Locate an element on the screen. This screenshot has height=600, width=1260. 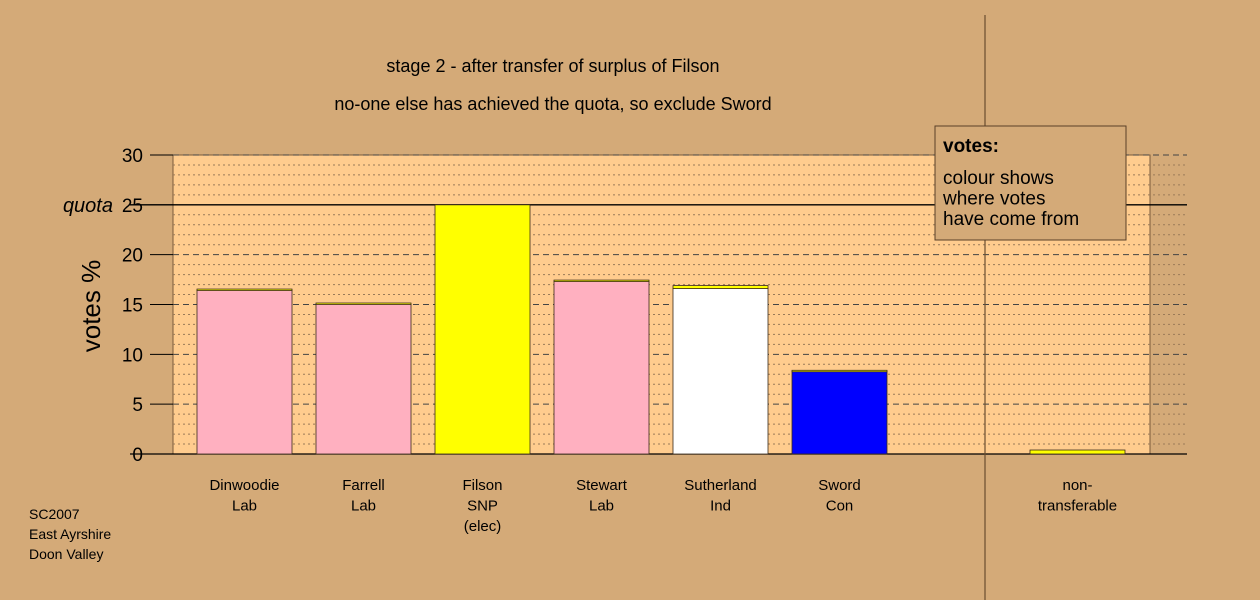
y-tick-label: 25 is located at coordinates (132, 206).